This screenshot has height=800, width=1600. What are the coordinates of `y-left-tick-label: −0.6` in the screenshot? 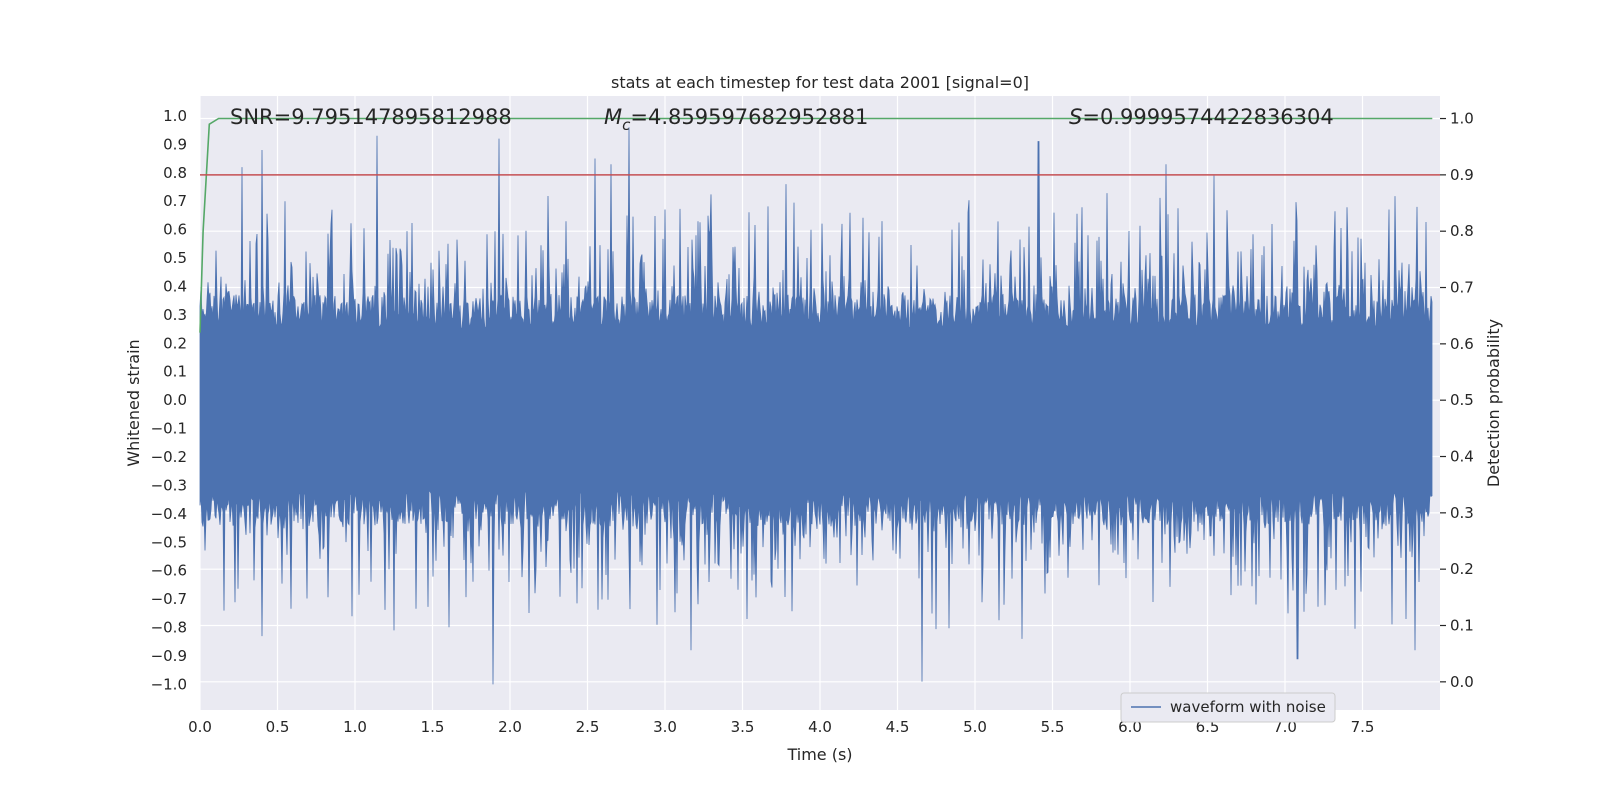 It's located at (169, 571).